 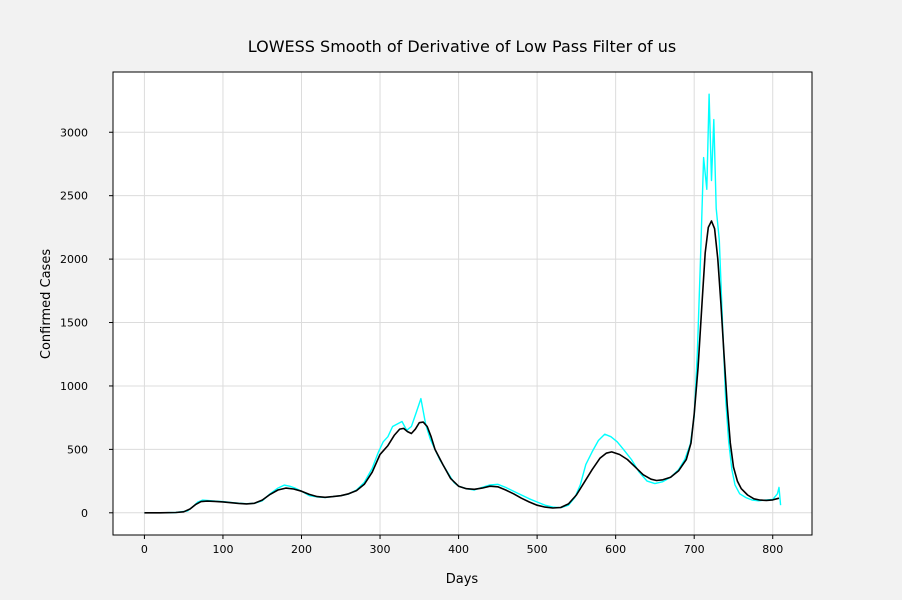 What do you see at coordinates (144, 549) in the screenshot?
I see `x-tick-label: 0` at bounding box center [144, 549].